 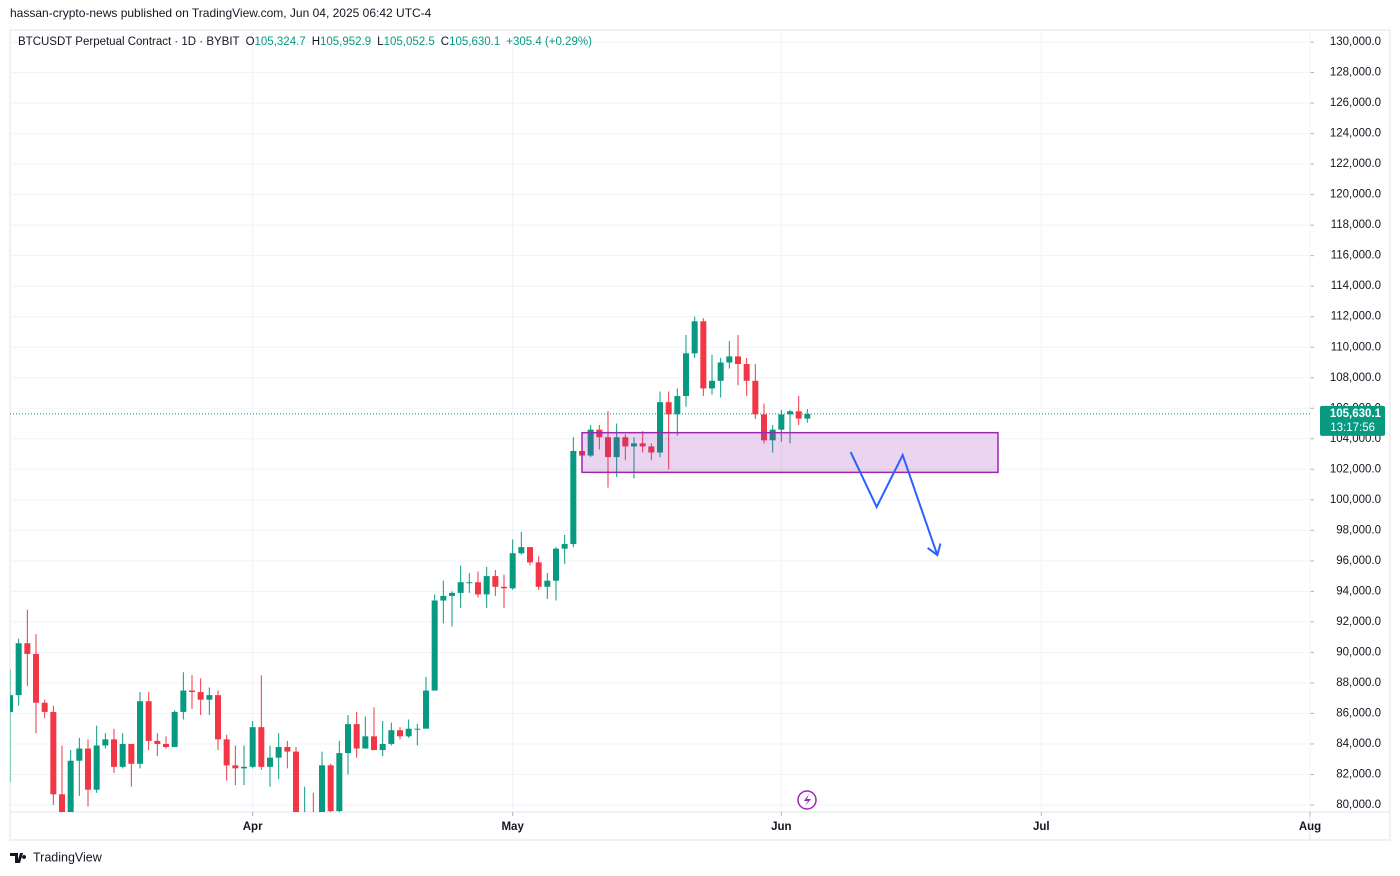 What do you see at coordinates (68, 857) in the screenshot?
I see `brand-name: TradingView` at bounding box center [68, 857].